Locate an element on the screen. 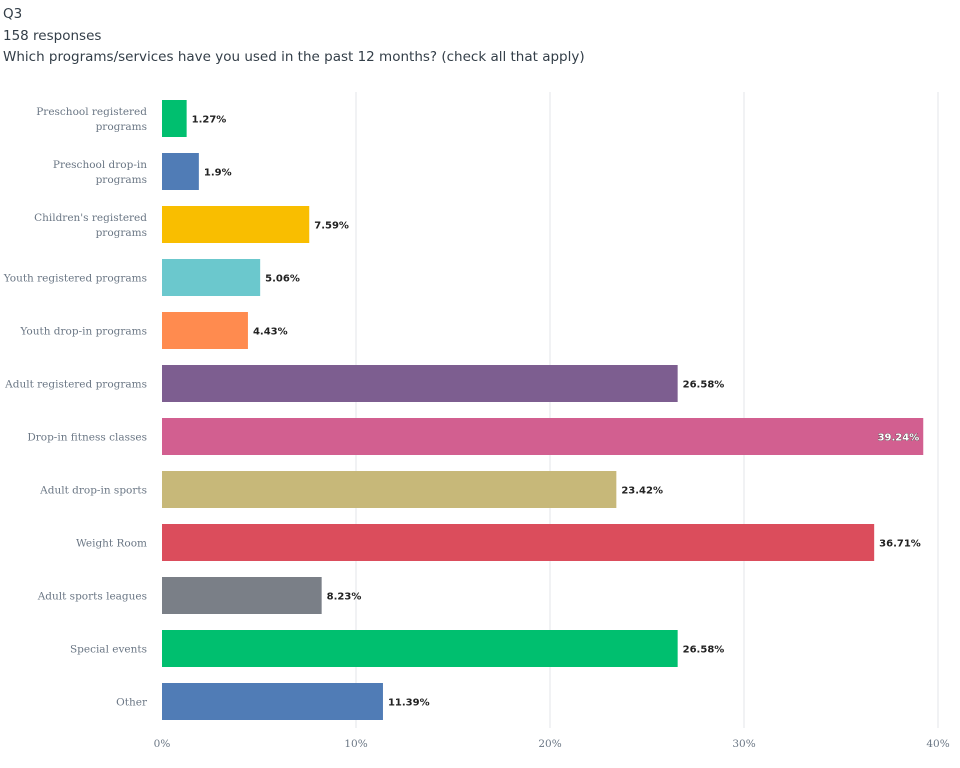 The height and width of the screenshot is (768, 960). value-label-11: 11.39% is located at coordinates (409, 702).